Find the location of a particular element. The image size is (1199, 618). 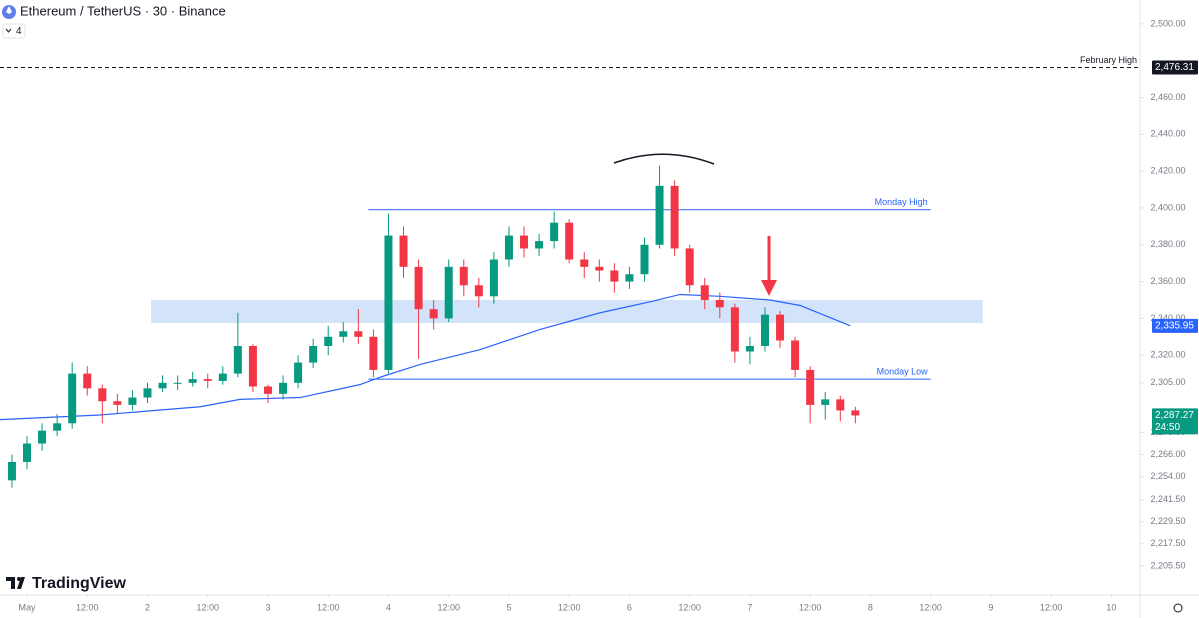

x-tick-label: 7 is located at coordinates (749, 607).